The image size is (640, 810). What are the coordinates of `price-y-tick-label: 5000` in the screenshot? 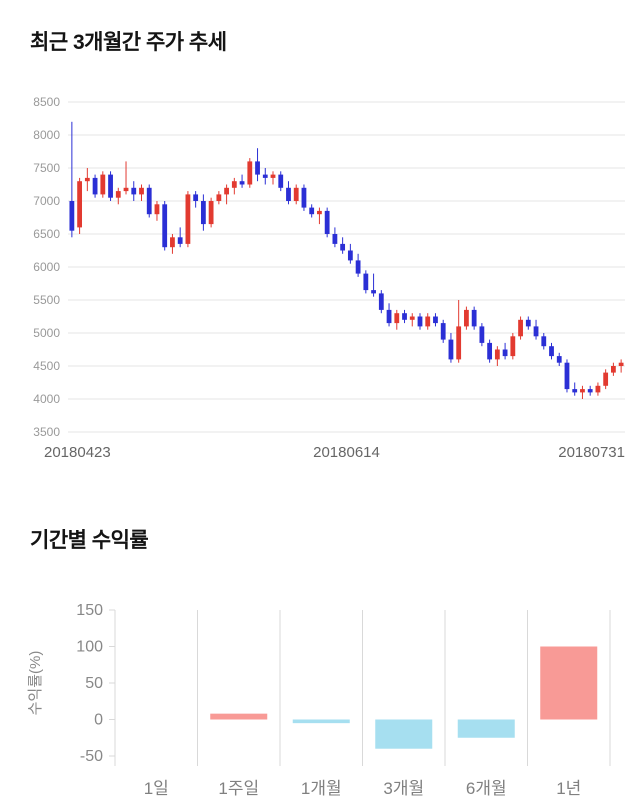 It's located at (46, 333).